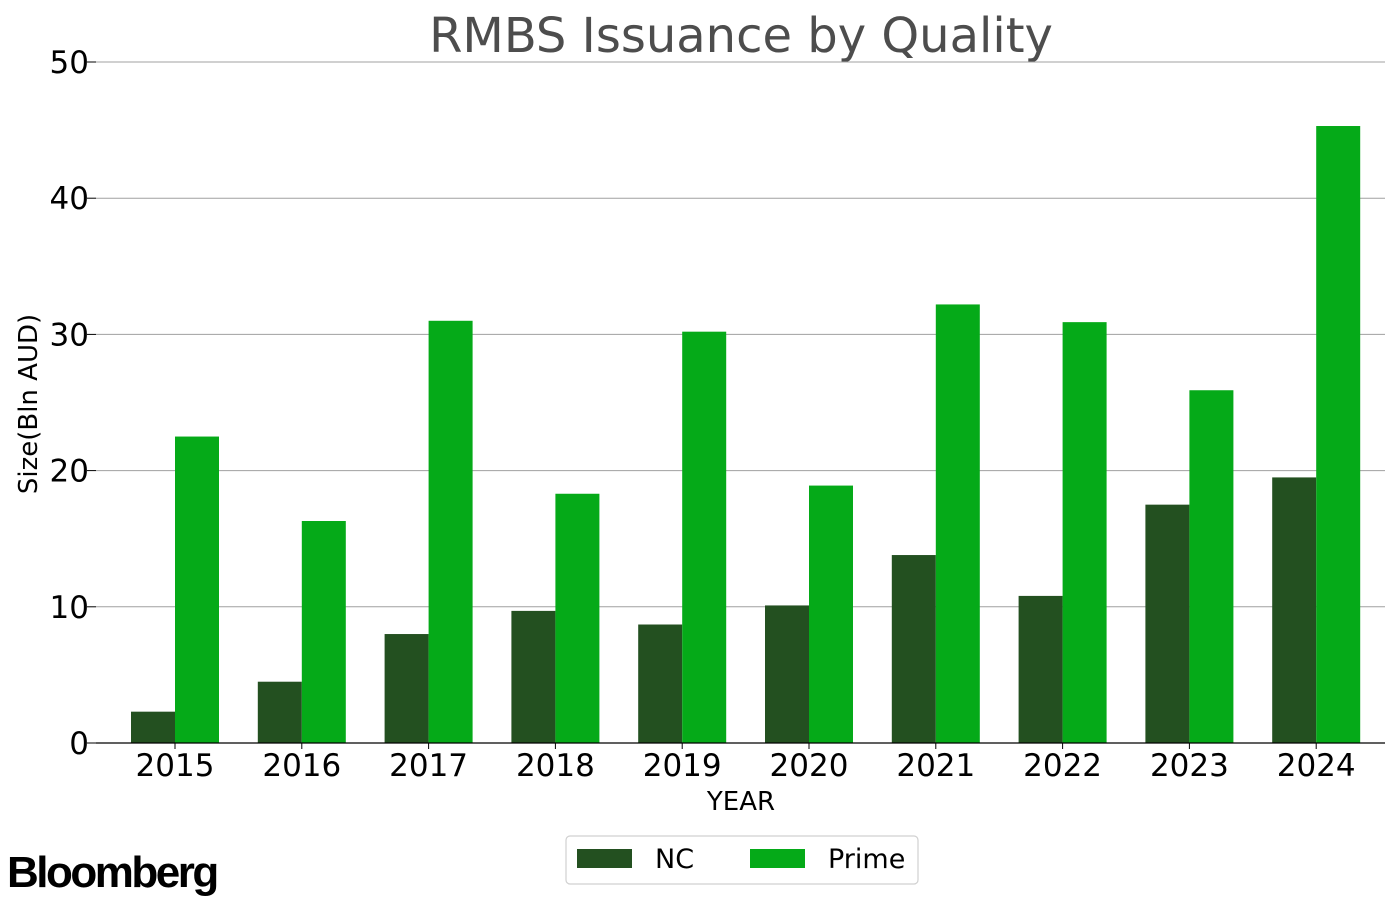 This screenshot has height=900, width=1400. I want to click on bar-prime-2017, so click(450, 531).